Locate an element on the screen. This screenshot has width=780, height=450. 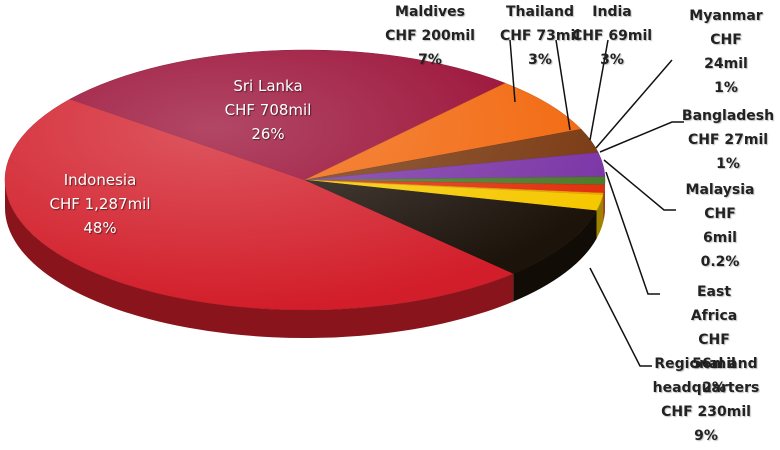
slice-label: India CHF 69mil 3% is located at coordinates (612, 36).